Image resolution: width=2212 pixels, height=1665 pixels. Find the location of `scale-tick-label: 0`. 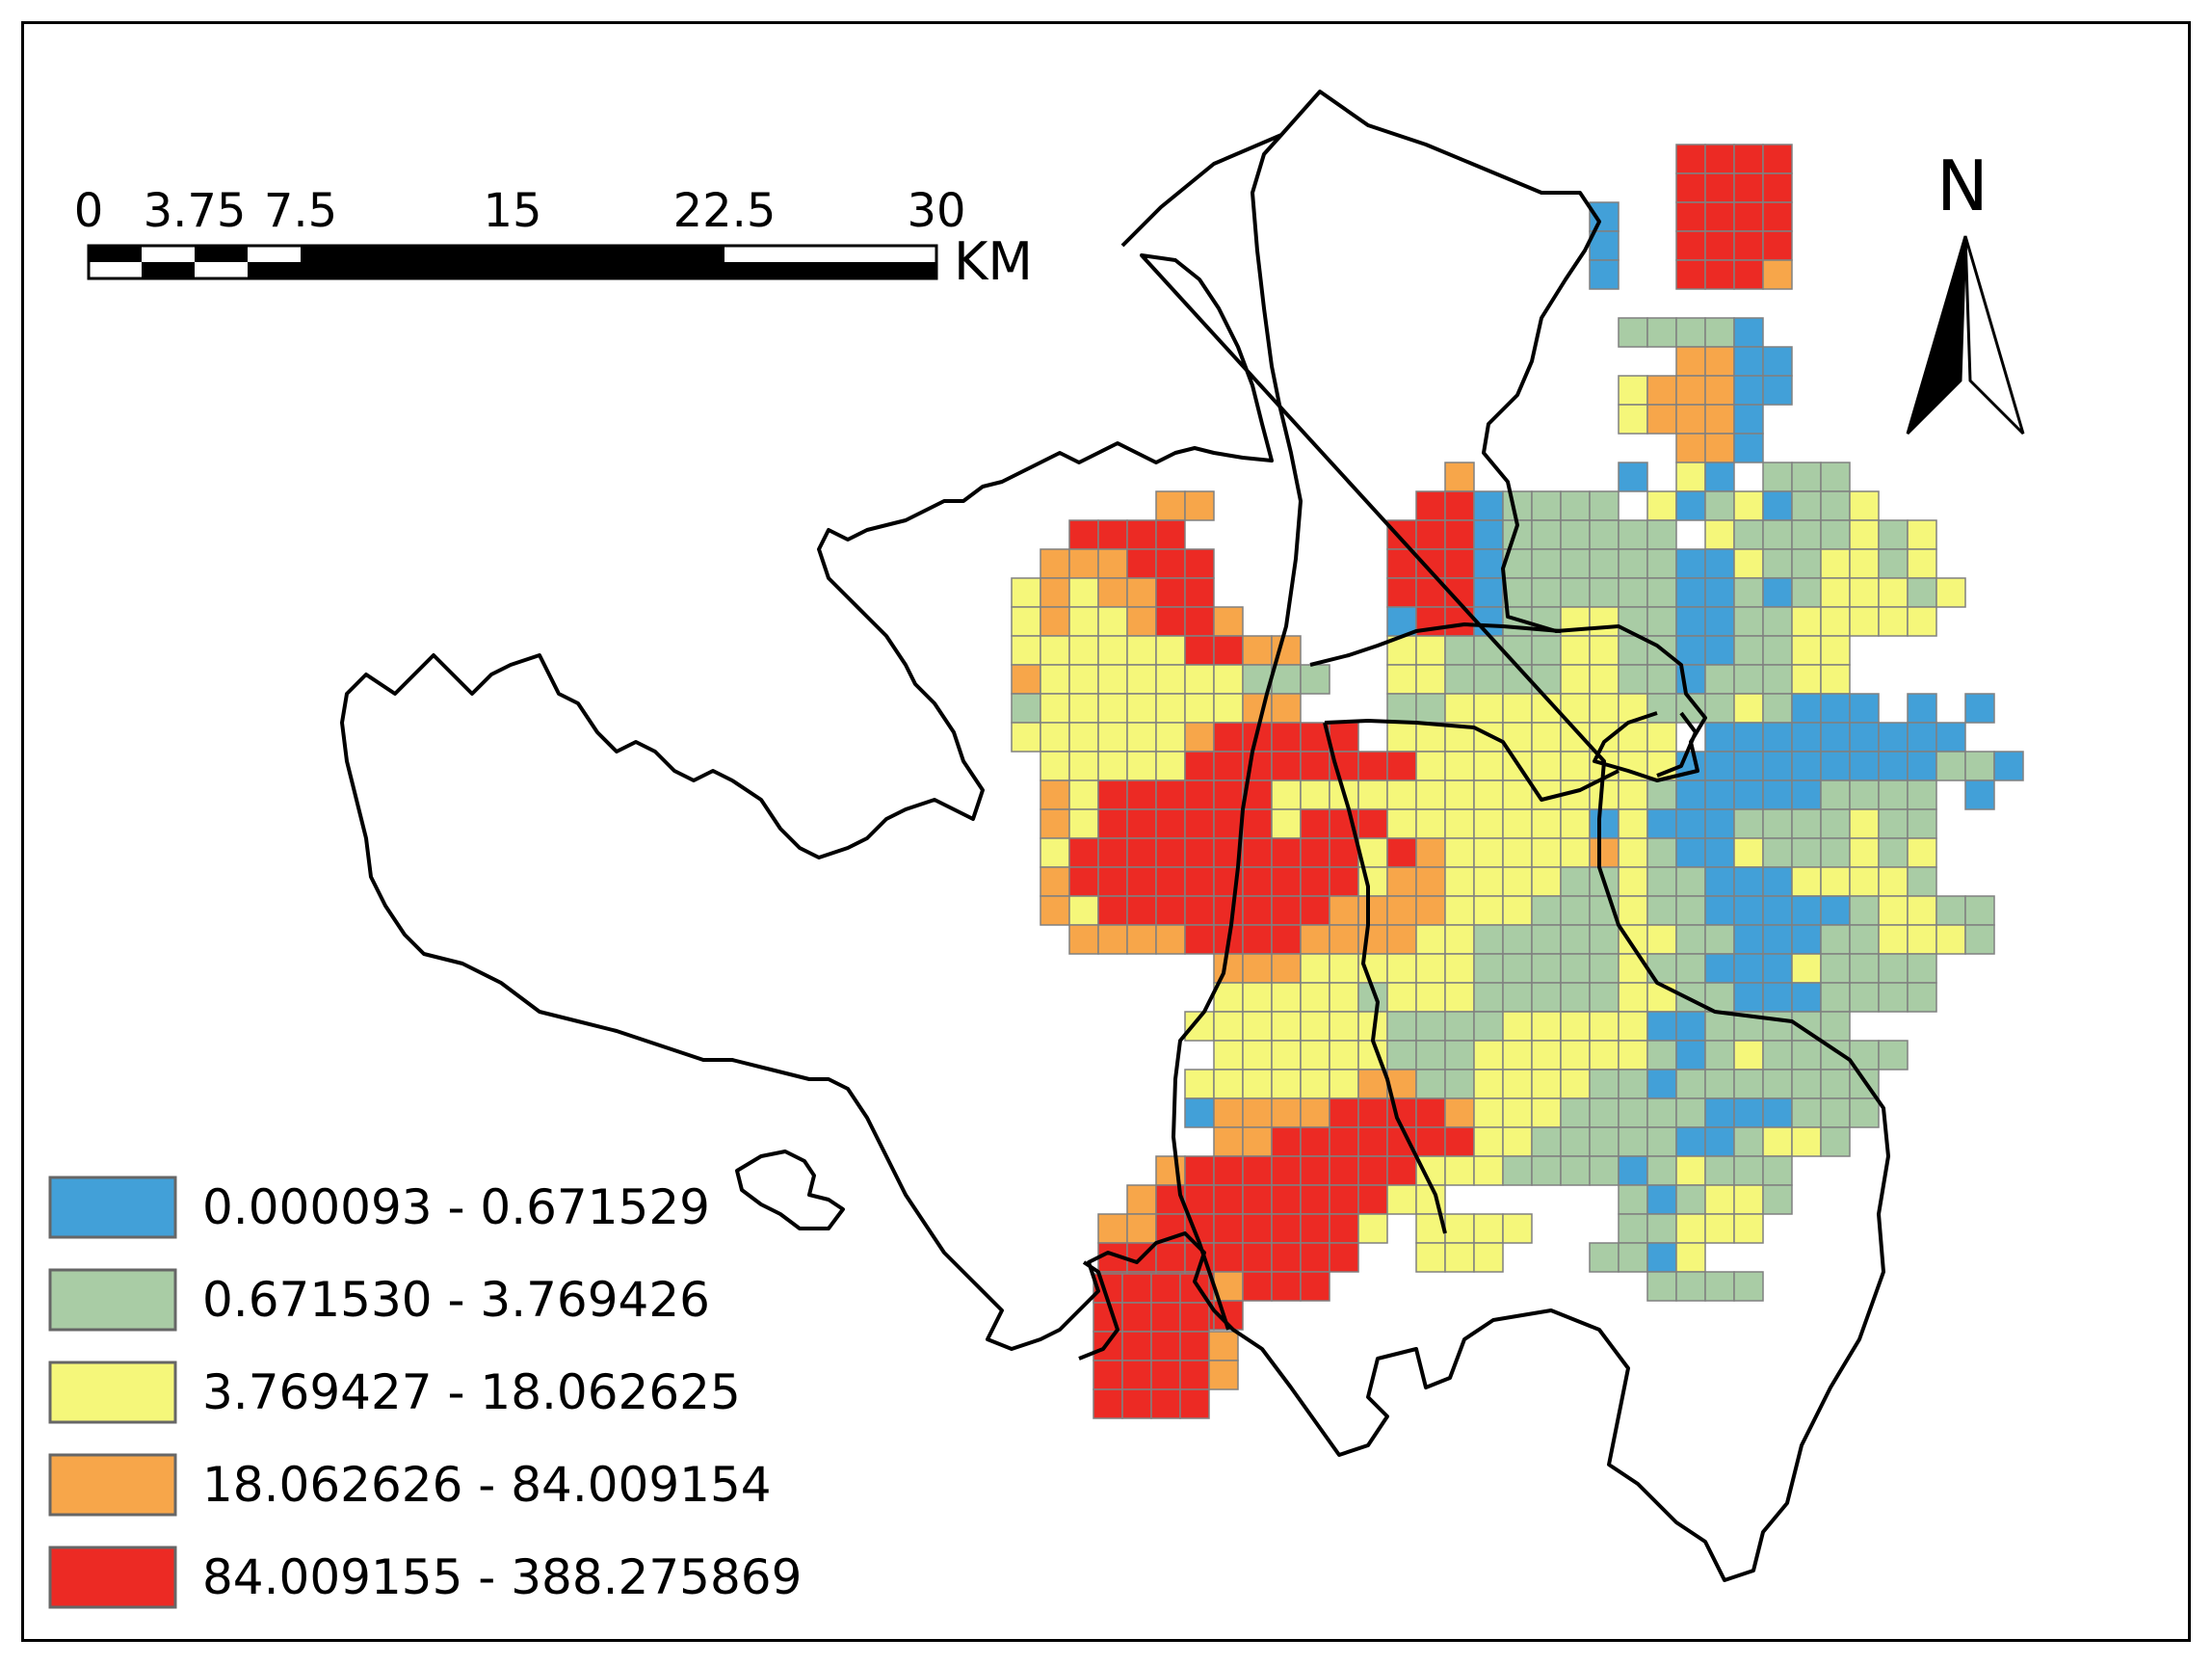

scale-tick-label: 0 is located at coordinates (89, 211).